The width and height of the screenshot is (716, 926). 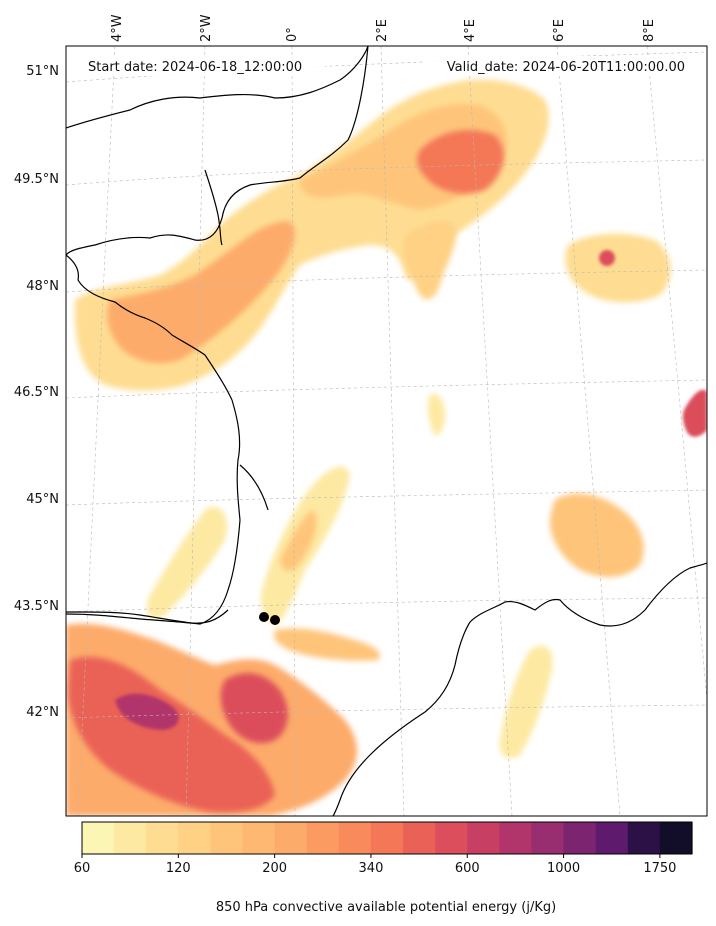 I want to click on cape-cell-alsace, so click(x=607, y=258).